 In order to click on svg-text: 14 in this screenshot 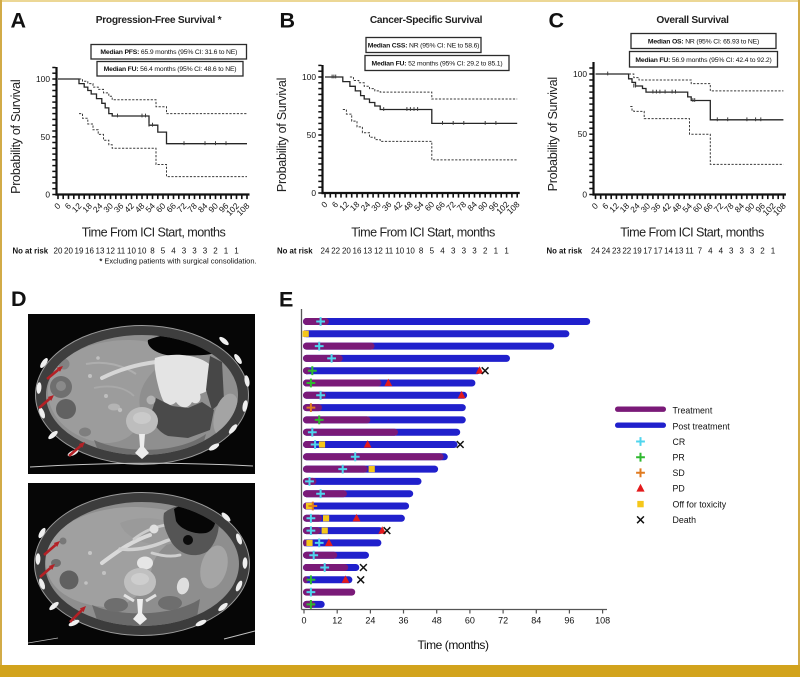, I will do `click(668, 251)`.